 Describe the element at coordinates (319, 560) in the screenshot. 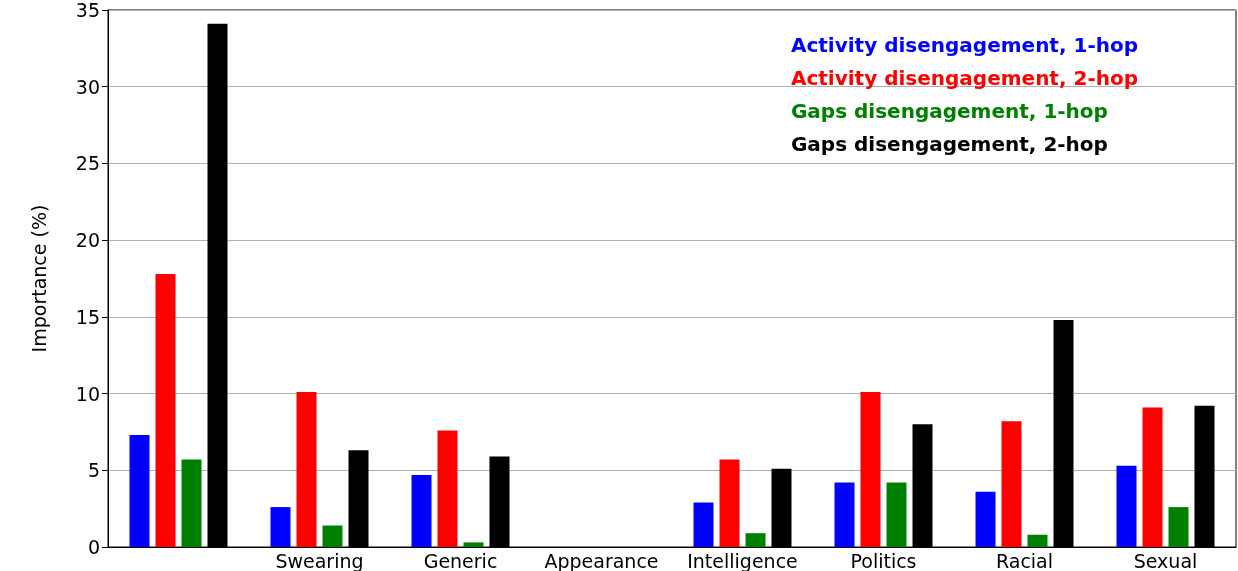

I see `x-tick-label: Swearing` at that location.